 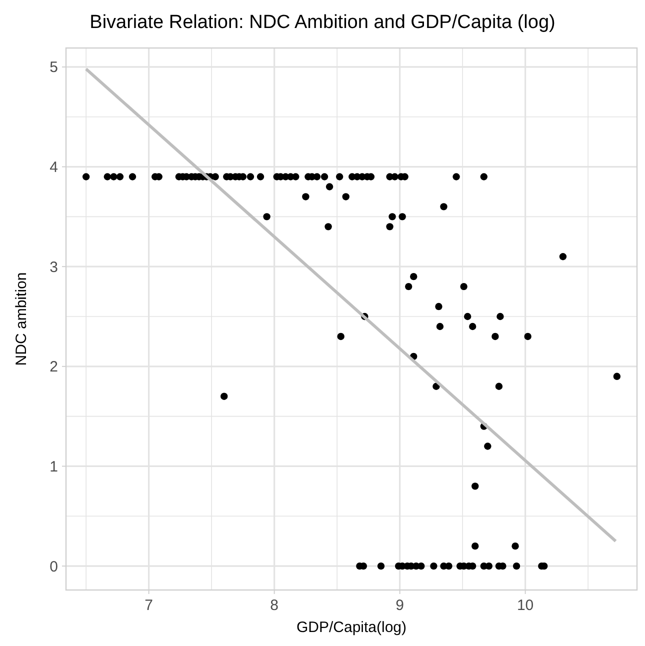 What do you see at coordinates (400, 605) in the screenshot?
I see `x-tick-label: 9` at bounding box center [400, 605].